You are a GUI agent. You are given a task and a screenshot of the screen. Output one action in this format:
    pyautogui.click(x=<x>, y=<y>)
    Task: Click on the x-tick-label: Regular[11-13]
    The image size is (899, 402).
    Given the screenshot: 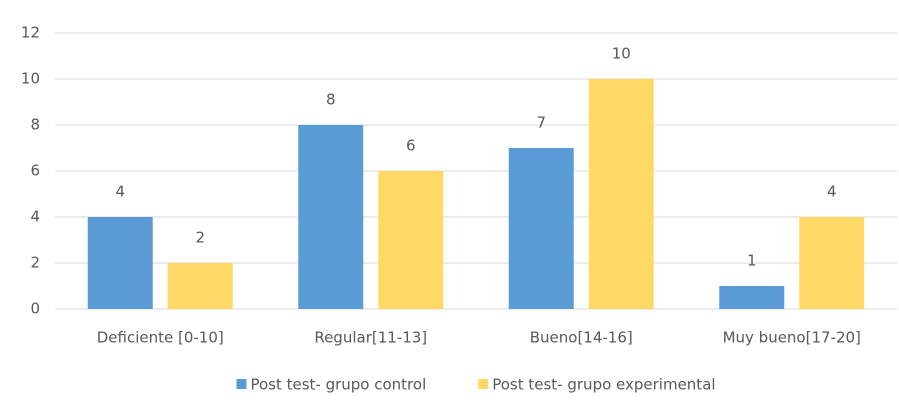 What is the action you would take?
    pyautogui.click(x=370, y=338)
    